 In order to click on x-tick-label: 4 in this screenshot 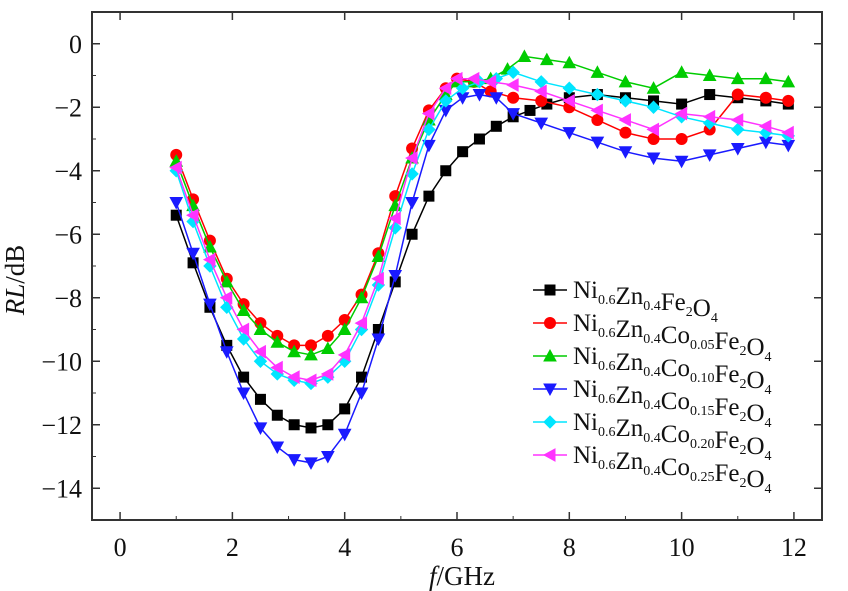, I will do `click(344, 547)`.